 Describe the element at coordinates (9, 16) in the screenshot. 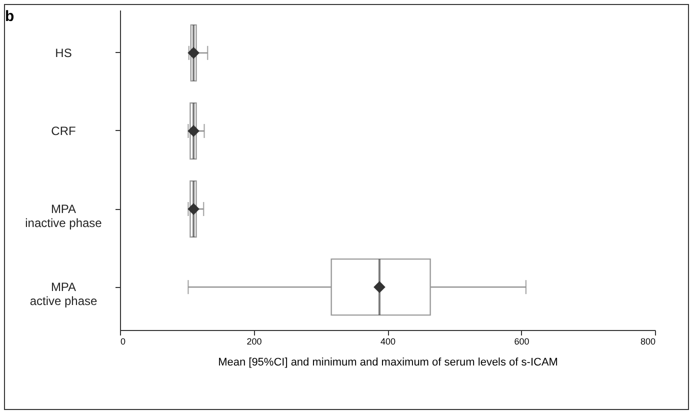

I see `chart-title: b` at that location.